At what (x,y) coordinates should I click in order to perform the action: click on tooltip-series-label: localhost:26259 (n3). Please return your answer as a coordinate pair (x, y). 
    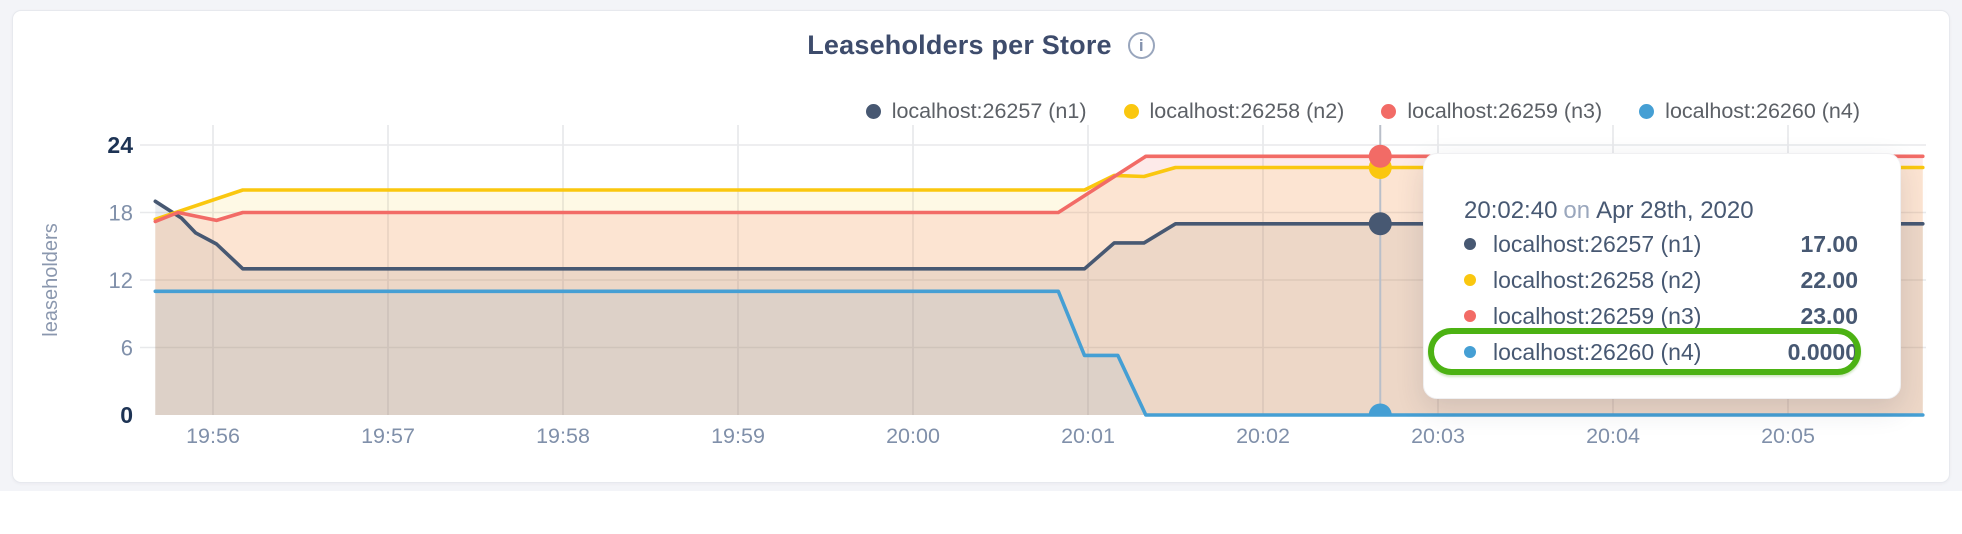
    Looking at the image, I should click on (1597, 315).